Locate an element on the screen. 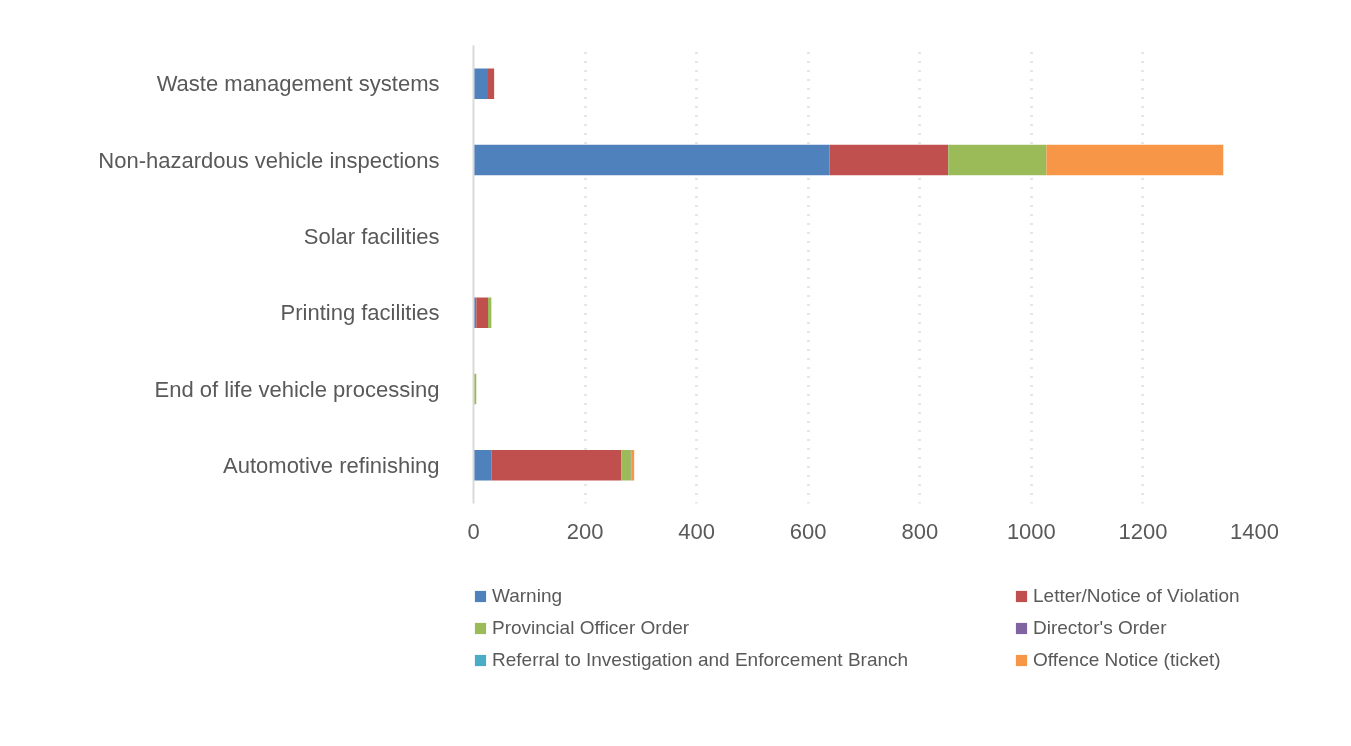 The height and width of the screenshot is (746, 1351). y-tick-label: Solar facilities is located at coordinates (371, 236).